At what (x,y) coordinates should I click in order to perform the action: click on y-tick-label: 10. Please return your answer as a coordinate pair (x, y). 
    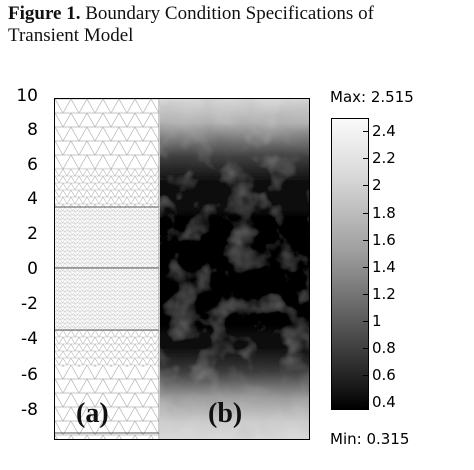
    Looking at the image, I should click on (27, 96).